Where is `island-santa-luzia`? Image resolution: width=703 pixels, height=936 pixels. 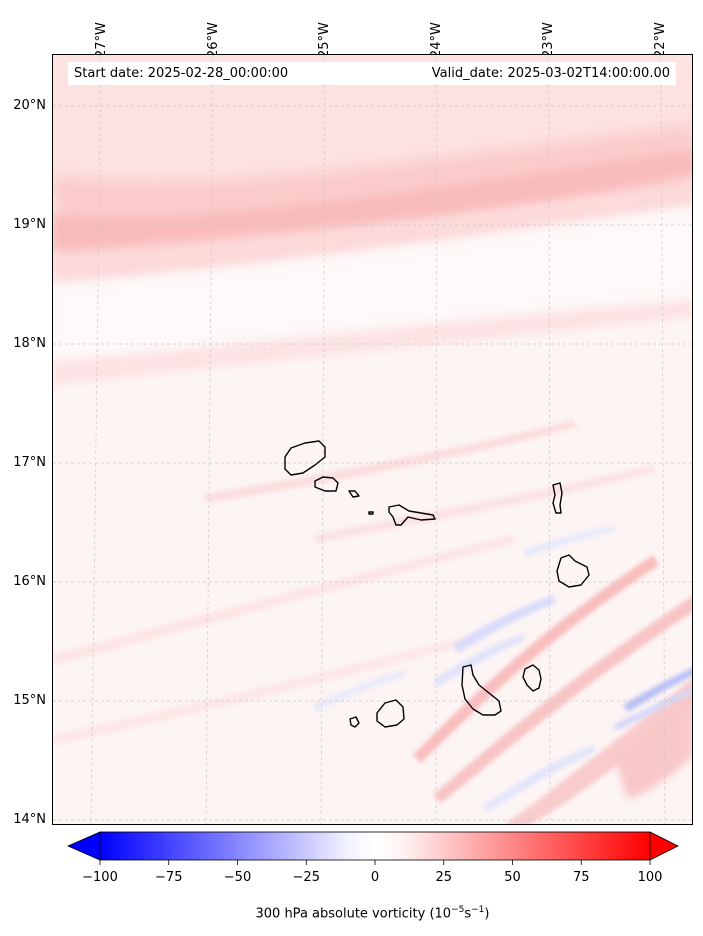 island-santa-luzia is located at coordinates (354, 494).